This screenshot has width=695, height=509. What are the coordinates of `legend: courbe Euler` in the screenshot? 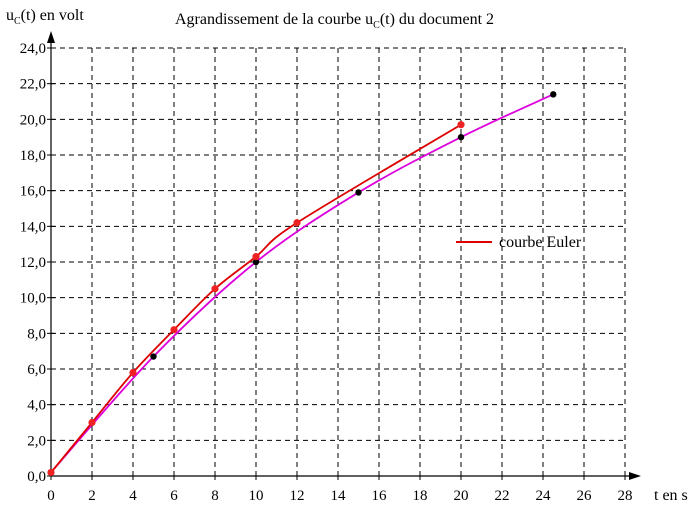 It's located at (519, 242).